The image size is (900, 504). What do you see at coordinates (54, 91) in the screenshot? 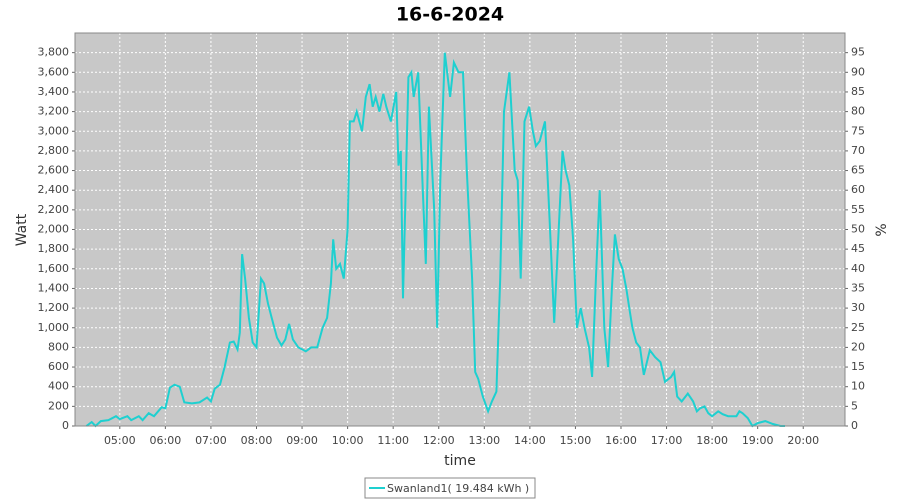
I see `y-tick-label: 3,400` at bounding box center [54, 91].